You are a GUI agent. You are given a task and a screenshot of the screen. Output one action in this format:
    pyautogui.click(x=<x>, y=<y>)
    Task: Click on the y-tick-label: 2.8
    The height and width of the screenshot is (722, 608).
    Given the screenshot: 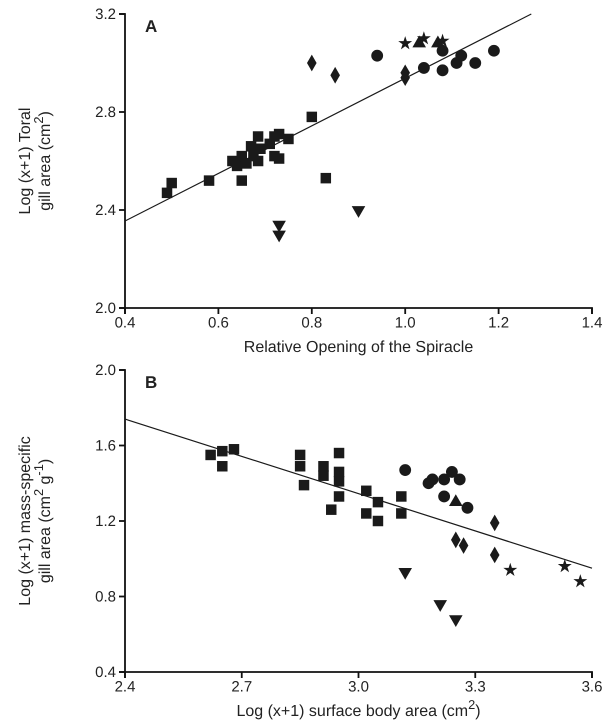 What is the action you would take?
    pyautogui.click(x=105, y=112)
    